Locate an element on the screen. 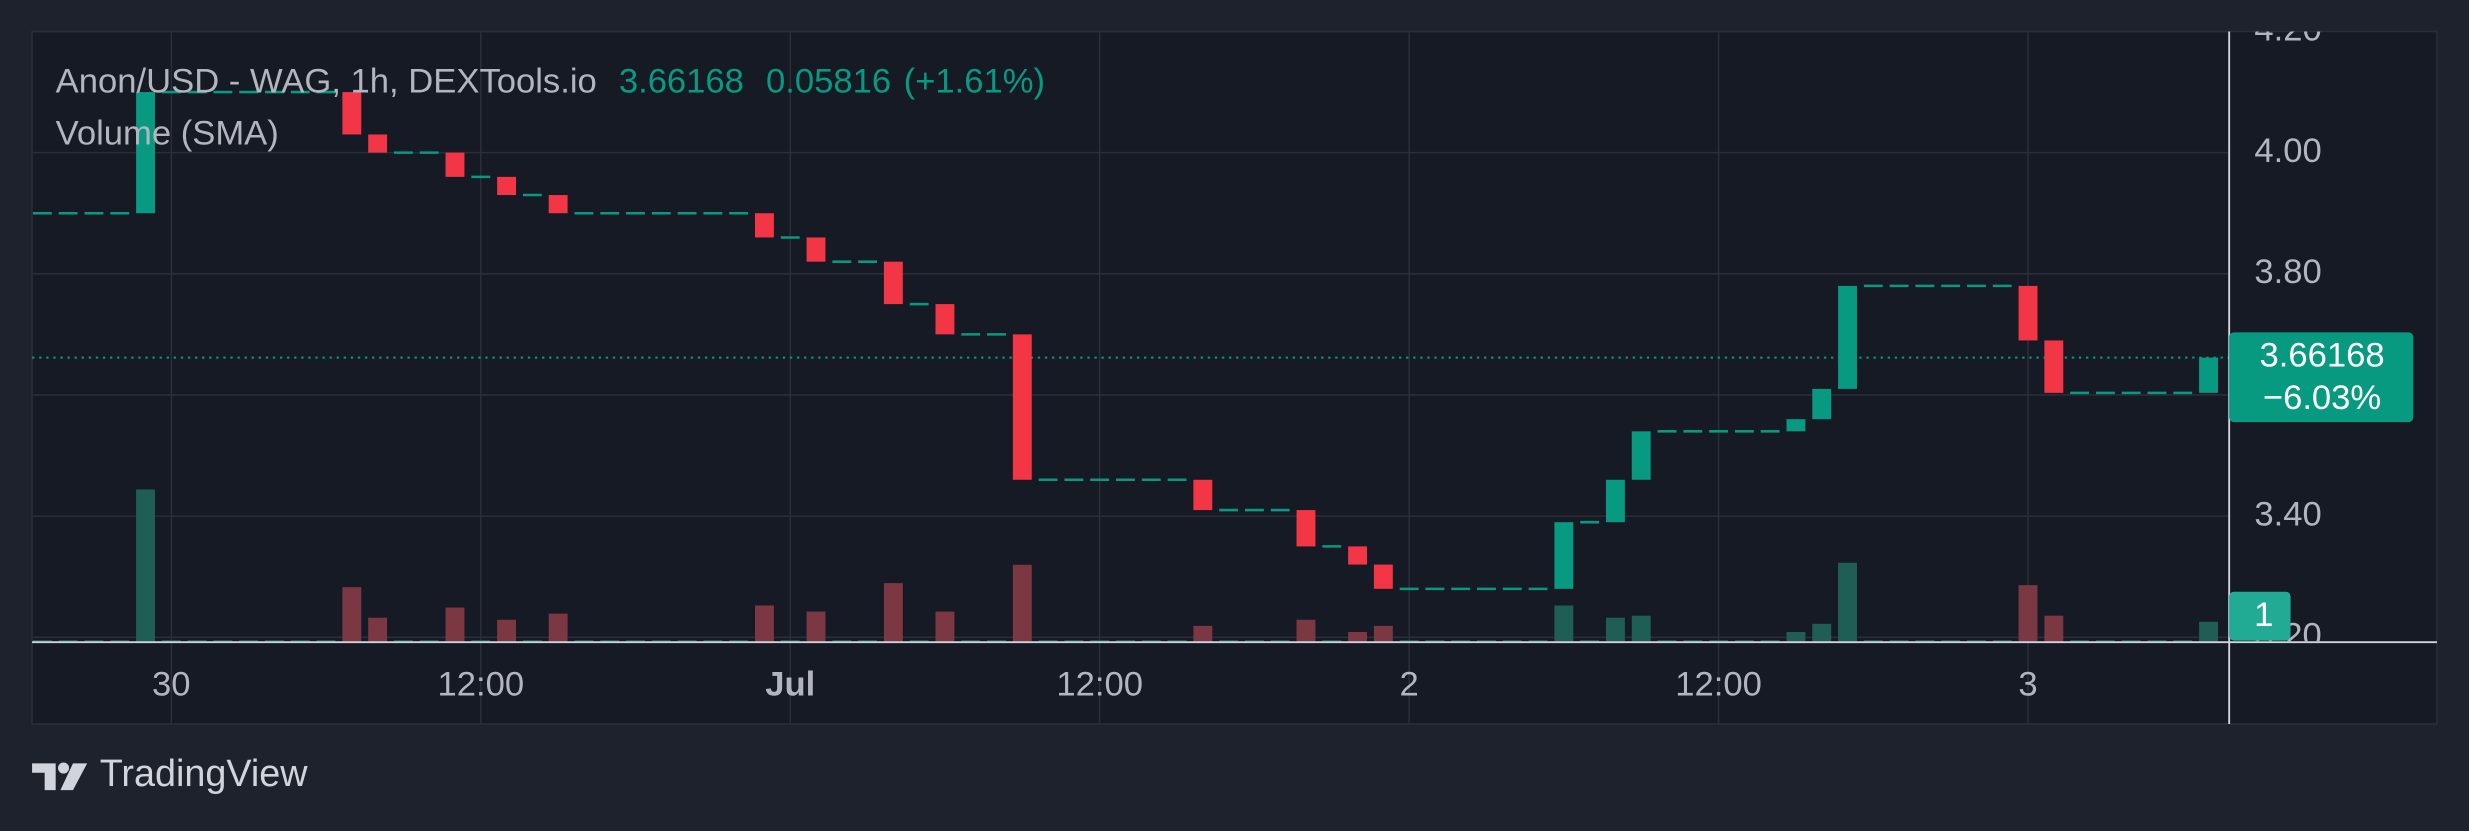 Image resolution: width=2469 pixels, height=831 pixels. y-tick-label: 3.80 is located at coordinates (2287, 272).